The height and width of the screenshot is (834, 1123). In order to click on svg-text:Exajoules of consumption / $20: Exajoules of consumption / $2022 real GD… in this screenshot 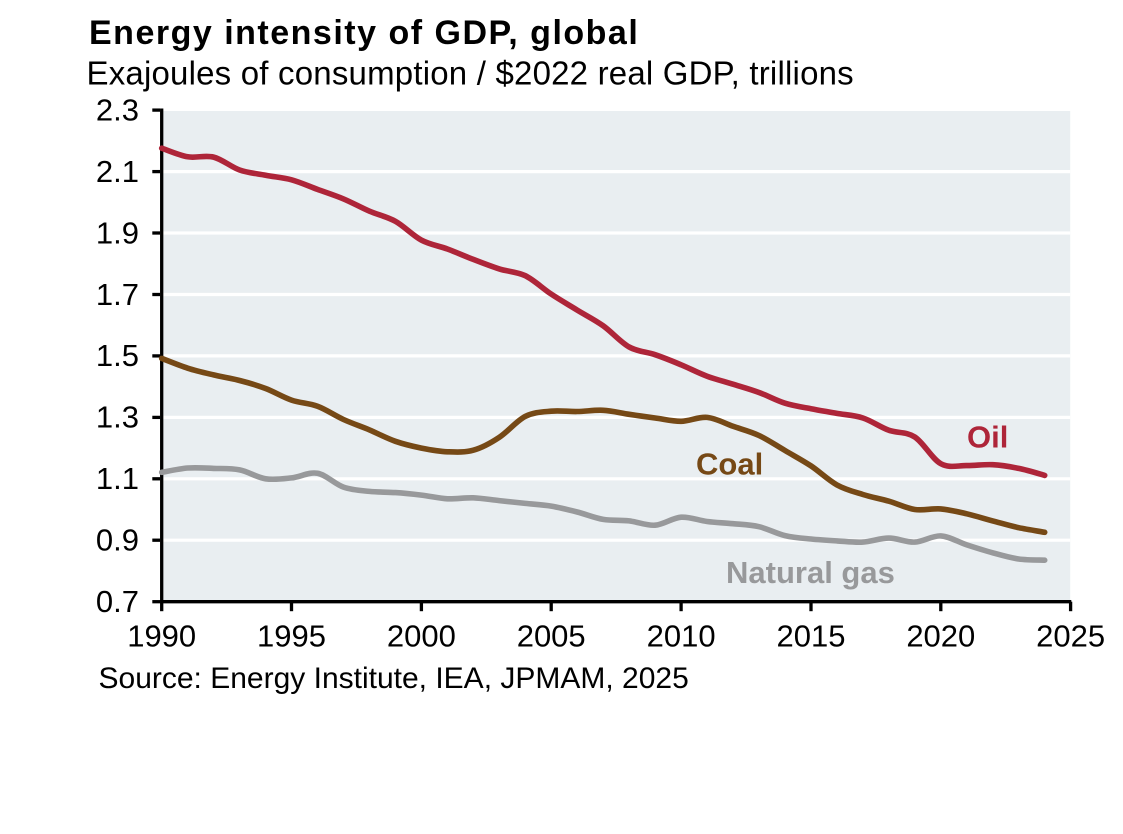, I will do `click(470, 73)`.